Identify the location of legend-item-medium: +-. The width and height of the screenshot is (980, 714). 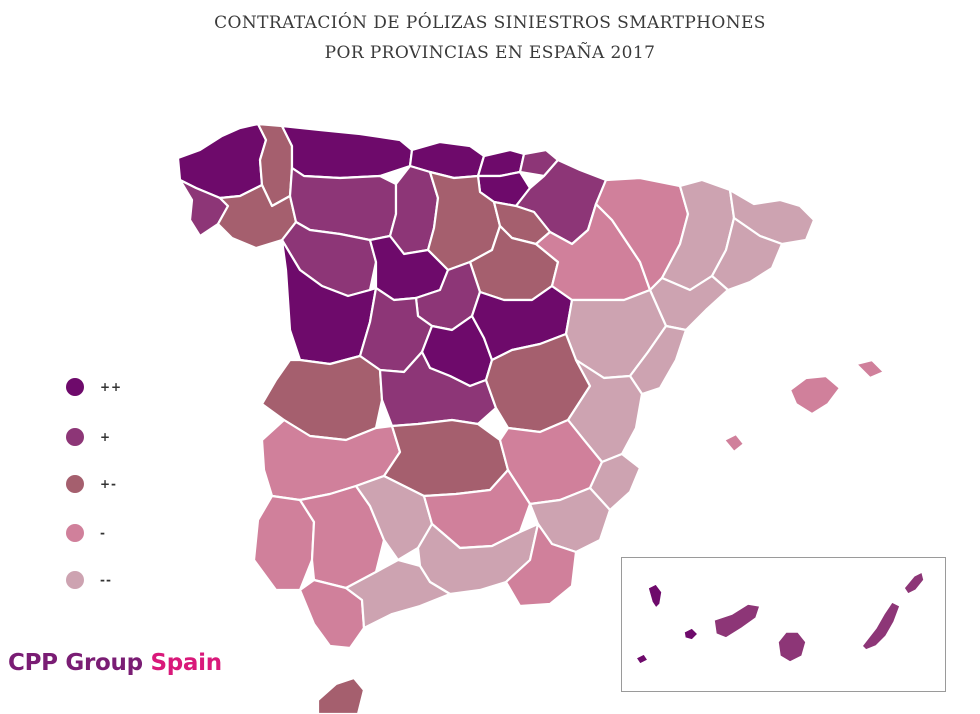
(101, 485).